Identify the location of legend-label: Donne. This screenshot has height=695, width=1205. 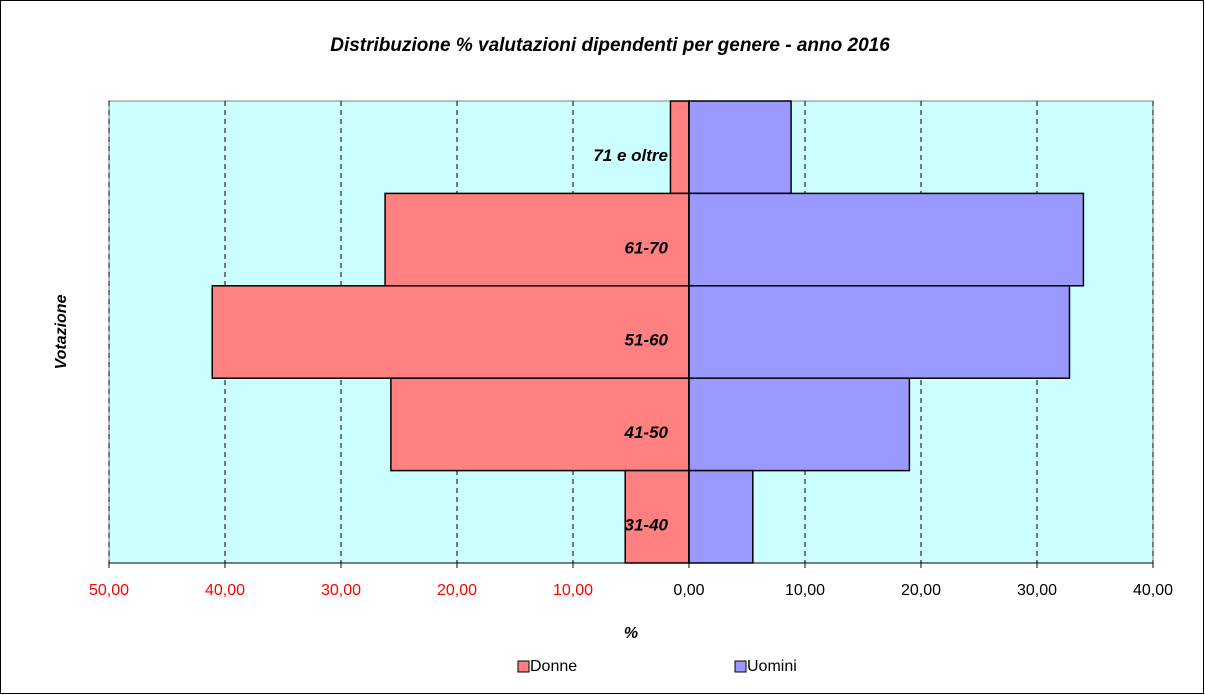
(553, 666).